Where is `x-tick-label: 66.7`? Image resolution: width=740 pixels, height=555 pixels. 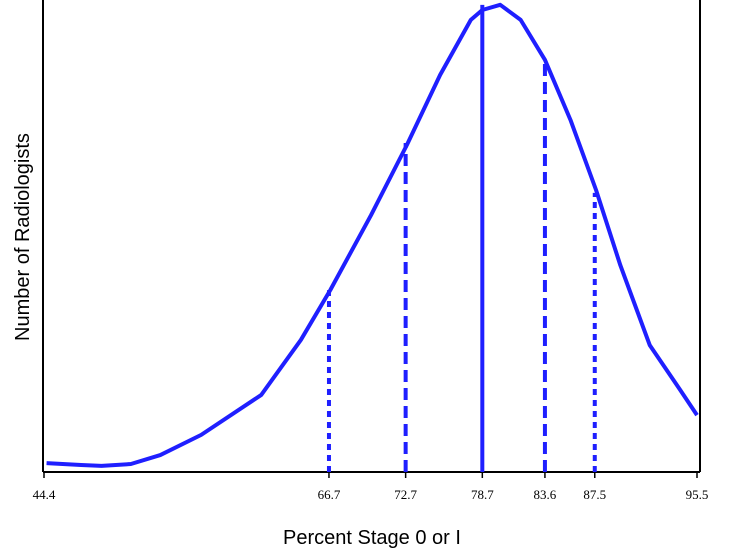
x-tick-label: 66.7 is located at coordinates (329, 494).